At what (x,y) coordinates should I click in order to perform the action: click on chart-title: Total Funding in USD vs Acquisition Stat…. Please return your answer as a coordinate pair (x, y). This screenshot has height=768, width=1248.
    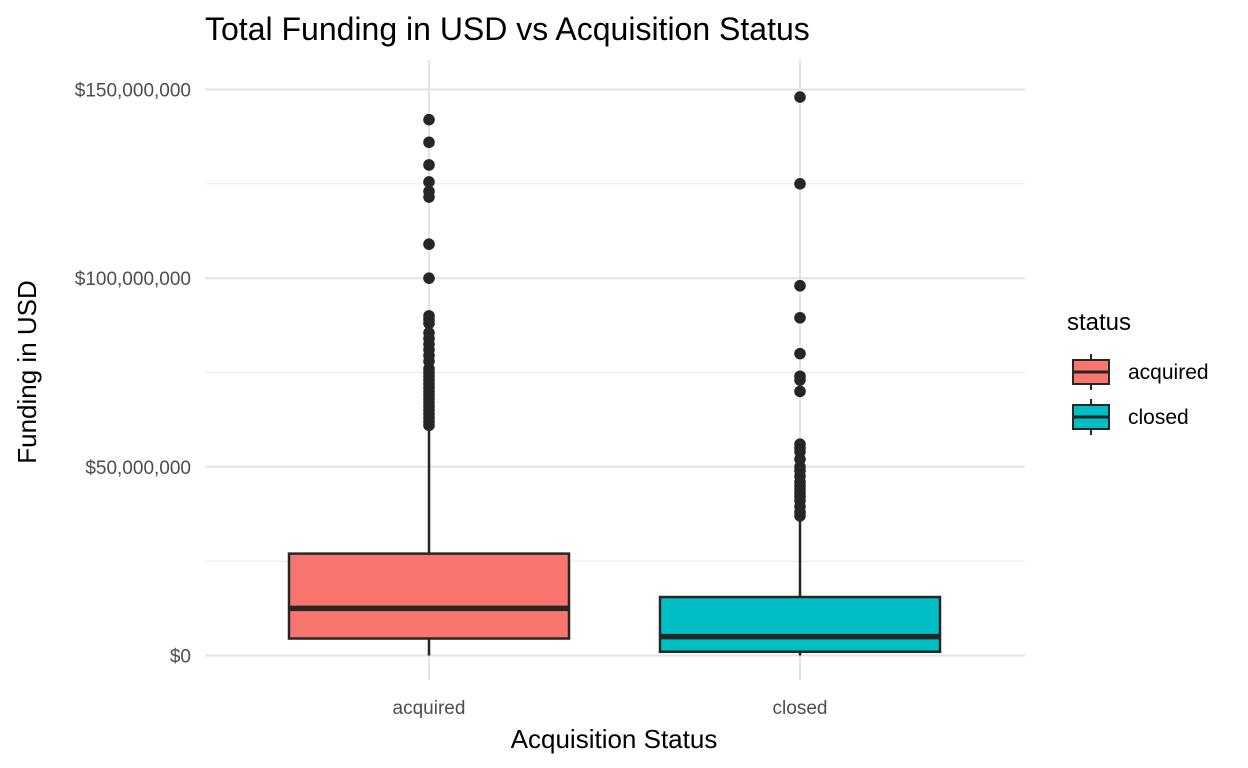
    Looking at the image, I should click on (507, 29).